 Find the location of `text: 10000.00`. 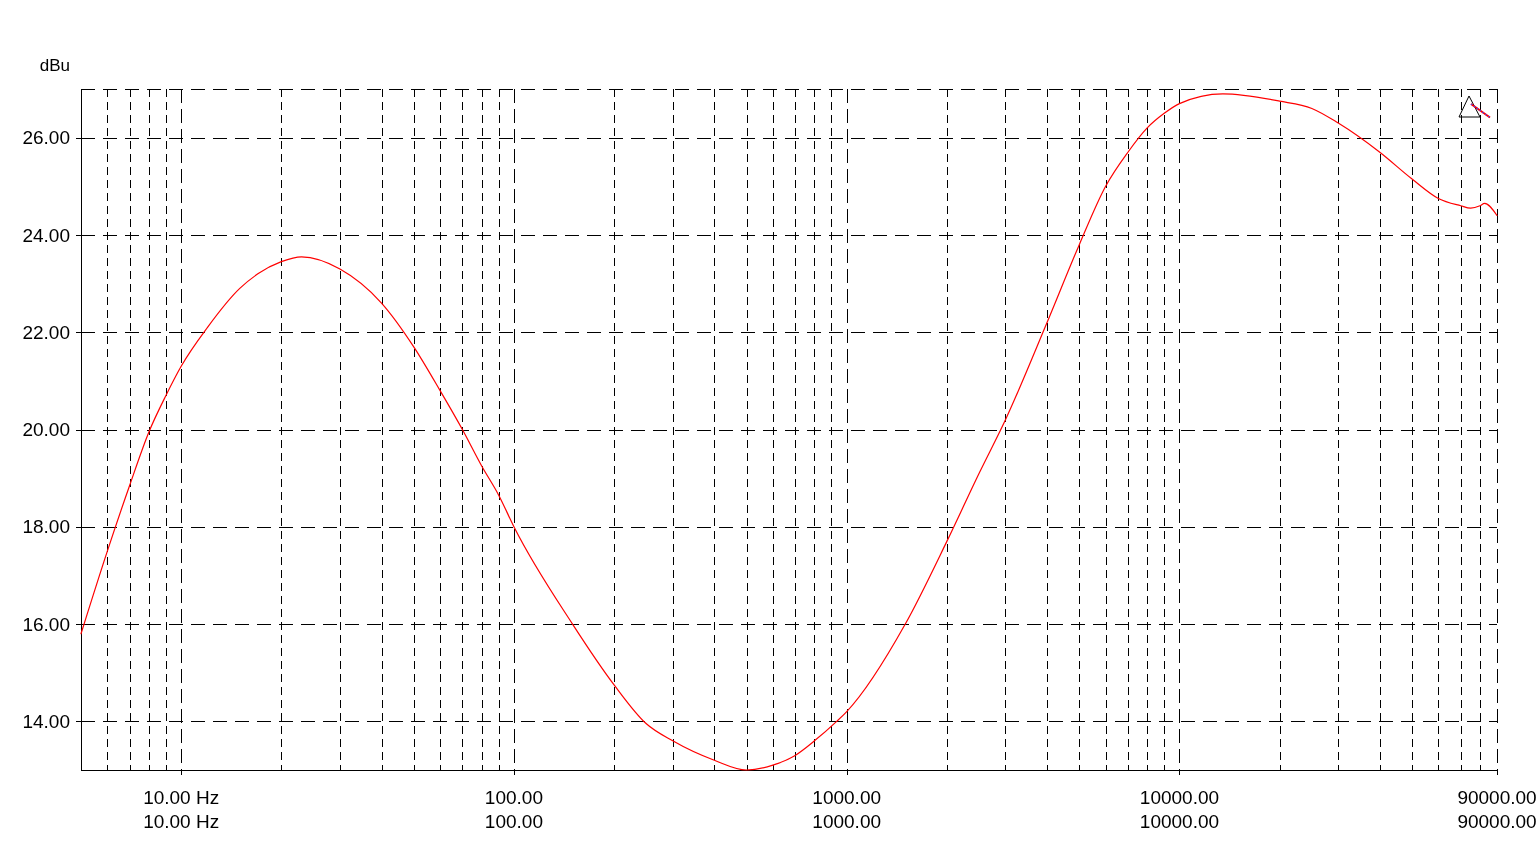

text: 10000.00 is located at coordinates (1179, 821).